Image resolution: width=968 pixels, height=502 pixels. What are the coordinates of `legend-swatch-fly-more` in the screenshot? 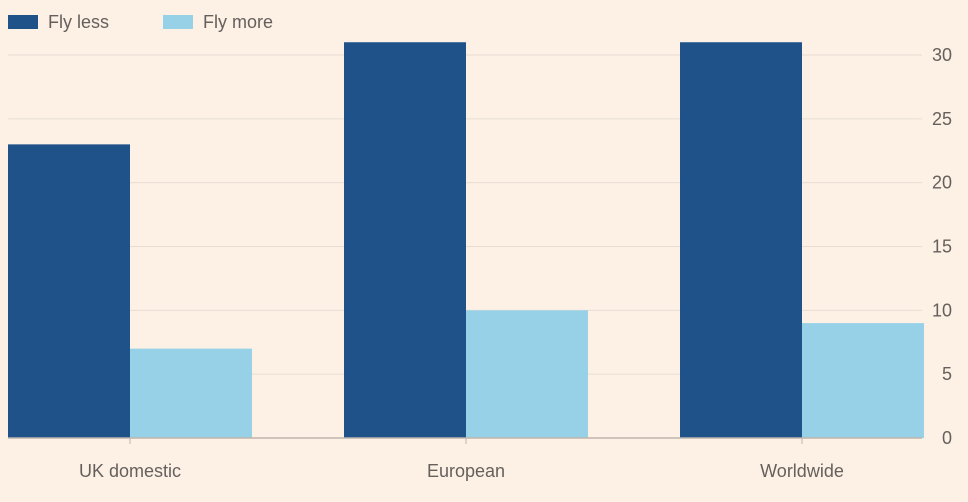 It's located at (178, 22).